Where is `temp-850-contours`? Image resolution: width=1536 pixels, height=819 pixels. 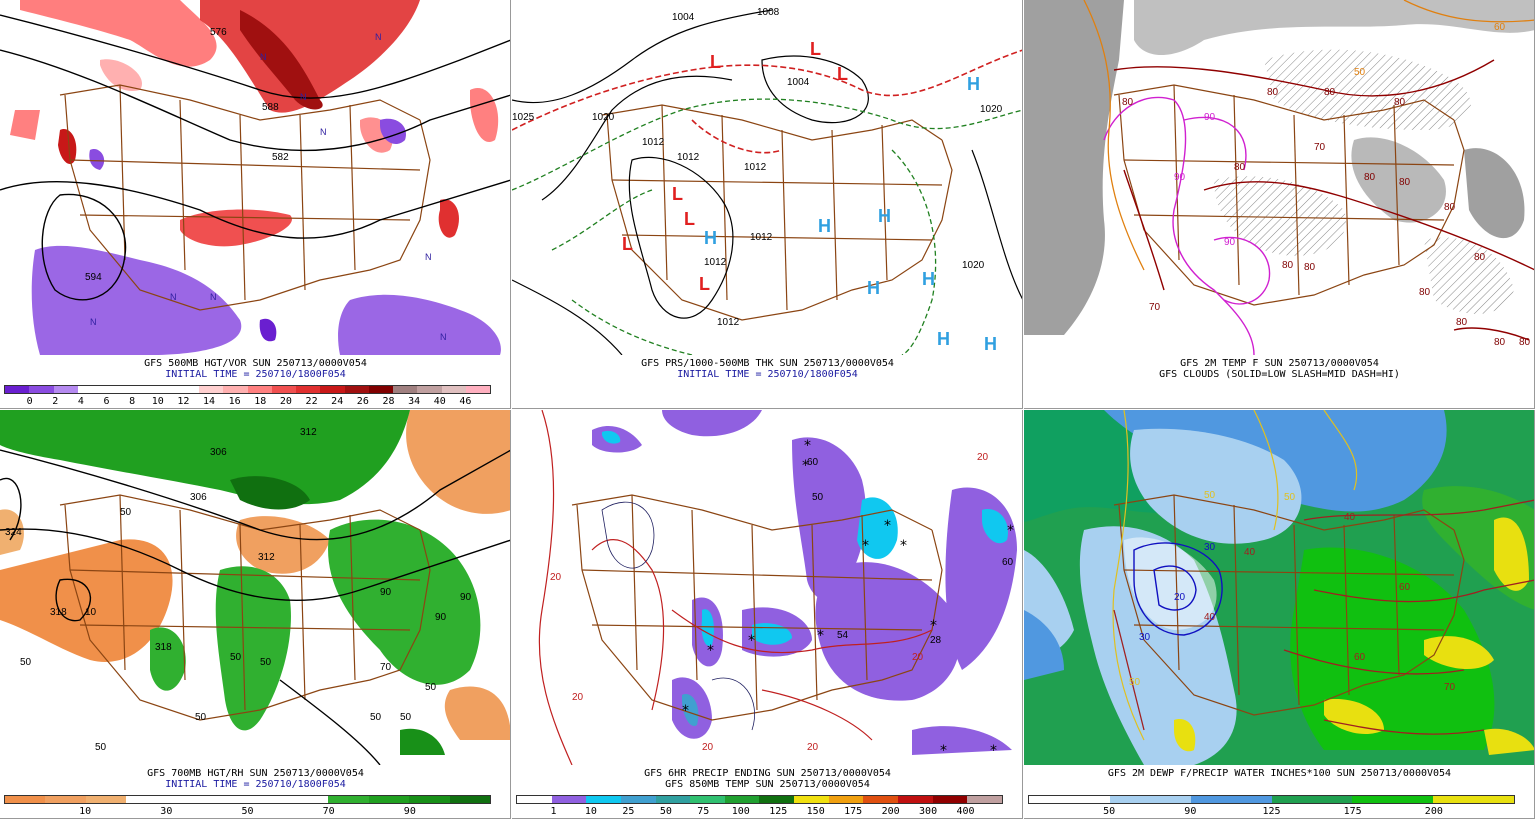 temp-850-contours is located at coordinates (735, 587).